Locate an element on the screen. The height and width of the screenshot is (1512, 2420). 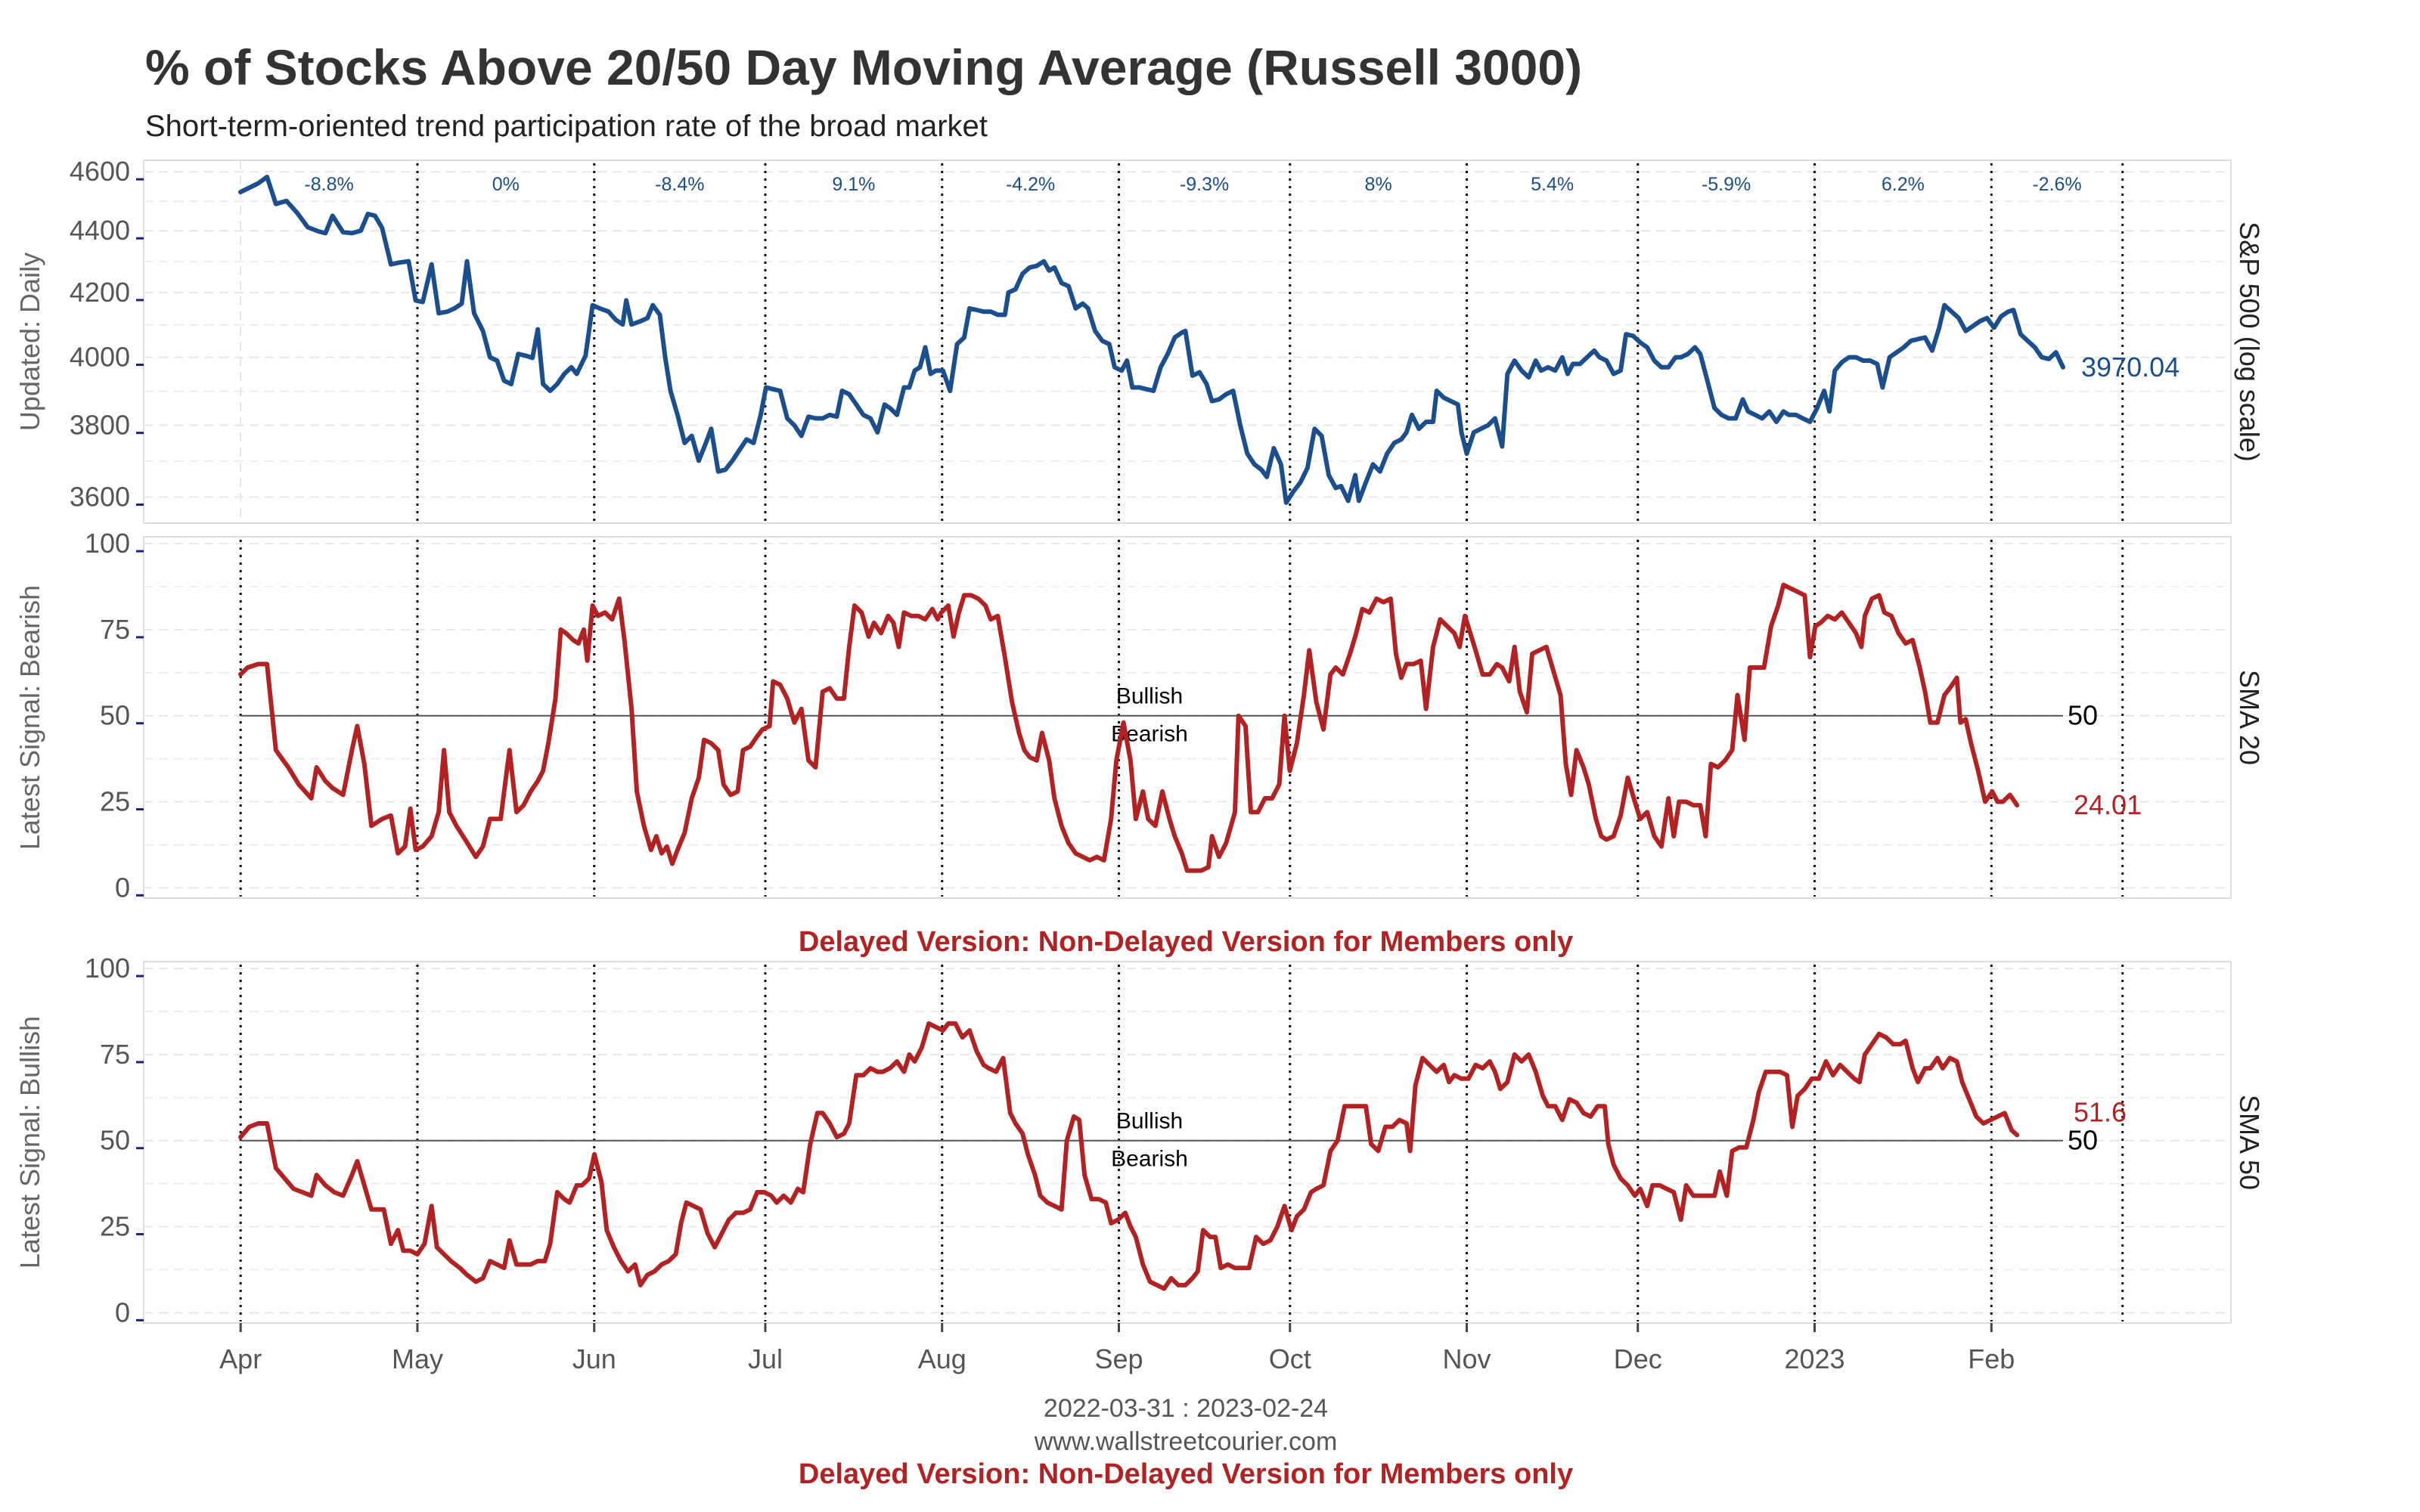
y-tick-label: 3600 is located at coordinates (100, 497).